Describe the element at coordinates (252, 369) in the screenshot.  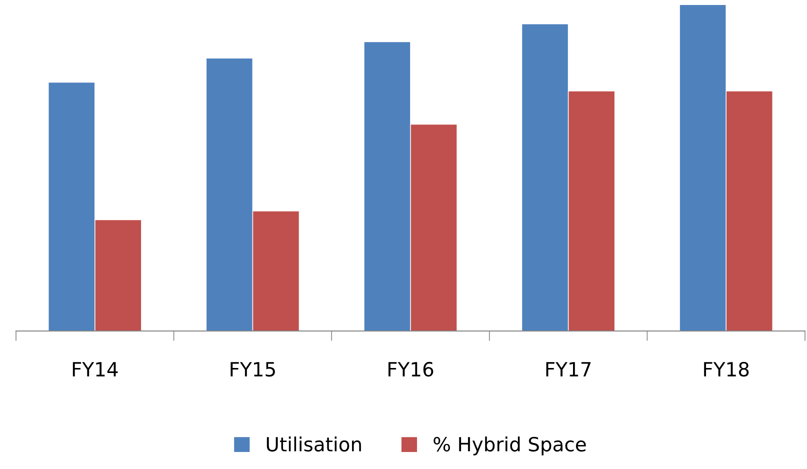
I see `x-tick-label: FY15` at that location.